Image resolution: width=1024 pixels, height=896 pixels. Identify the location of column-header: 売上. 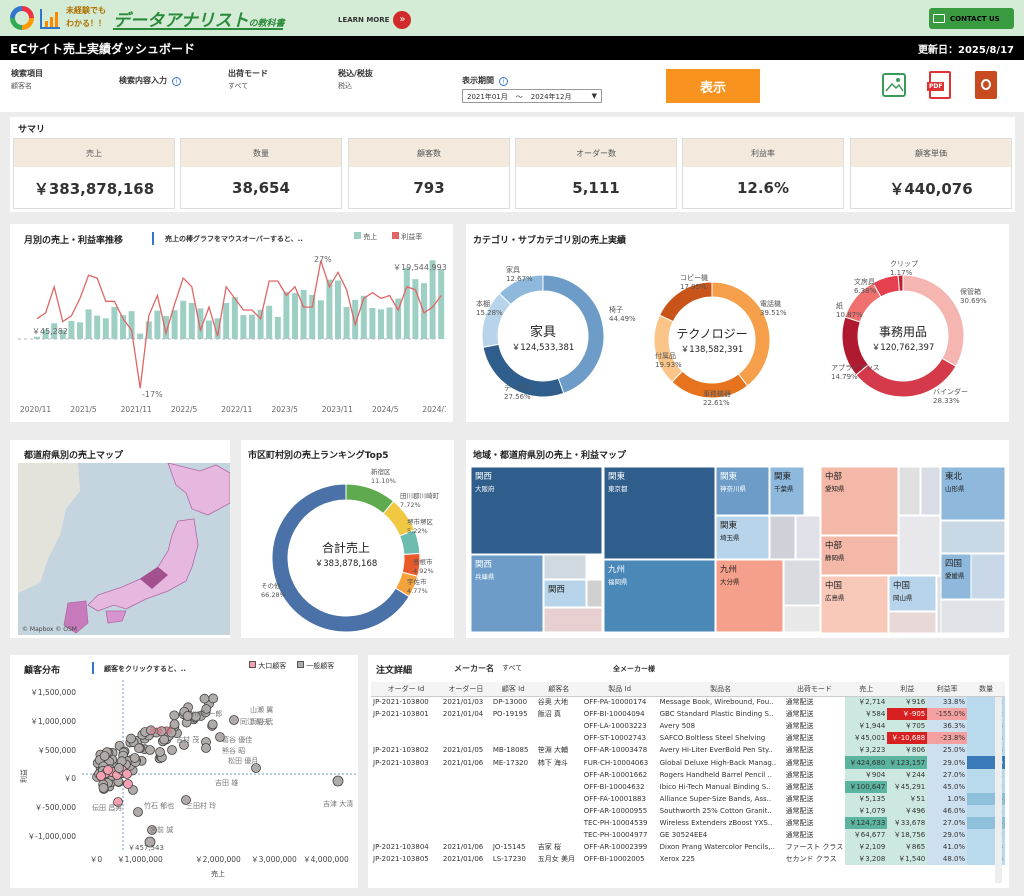
(866, 689).